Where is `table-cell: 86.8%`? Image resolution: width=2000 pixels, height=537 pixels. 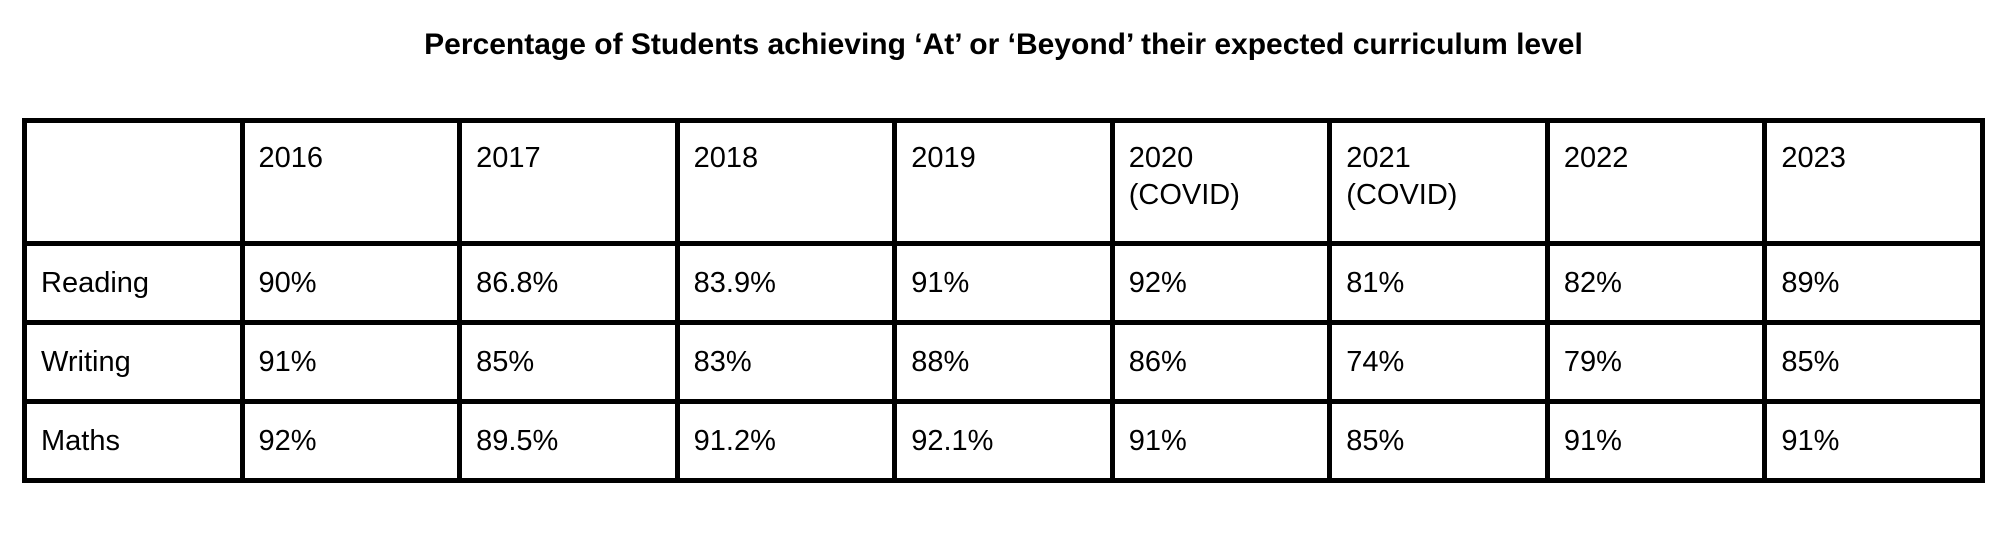 table-cell: 86.8% is located at coordinates (568, 283).